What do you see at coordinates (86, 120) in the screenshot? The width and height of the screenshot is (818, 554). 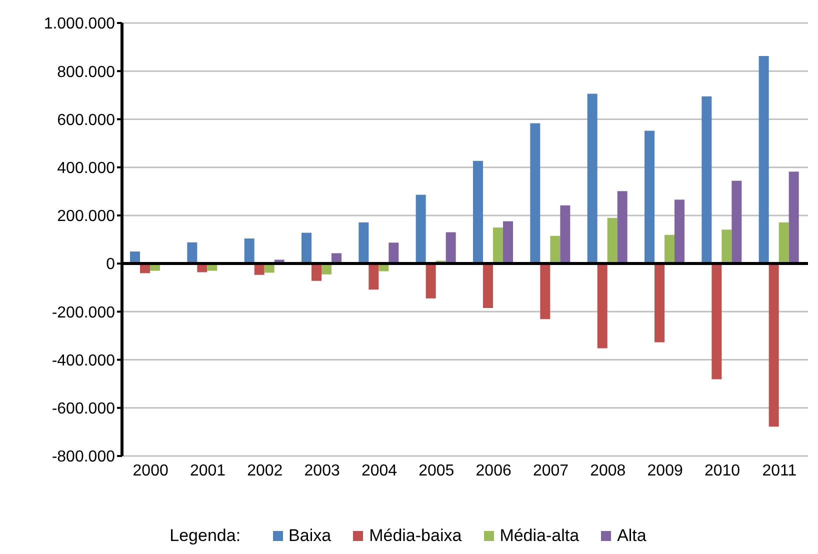 I see `y-tick-label: 600.000` at bounding box center [86, 120].